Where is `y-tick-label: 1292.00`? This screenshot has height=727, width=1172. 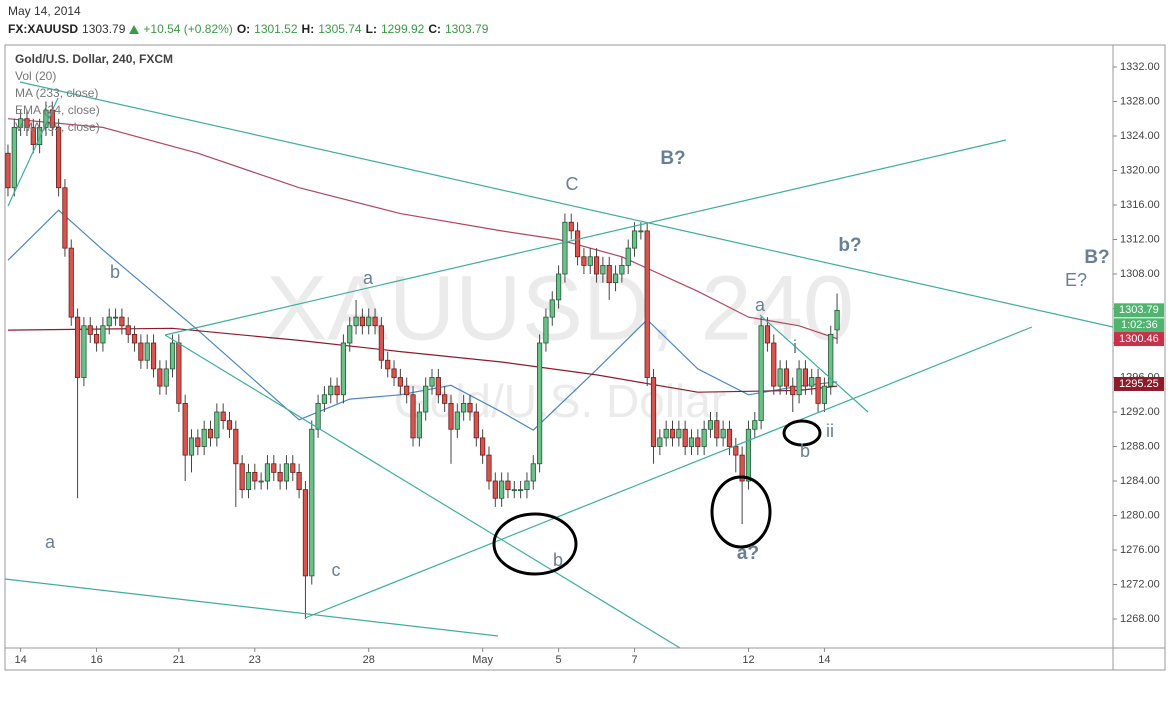 y-tick-label: 1292.00 is located at coordinates (1140, 412).